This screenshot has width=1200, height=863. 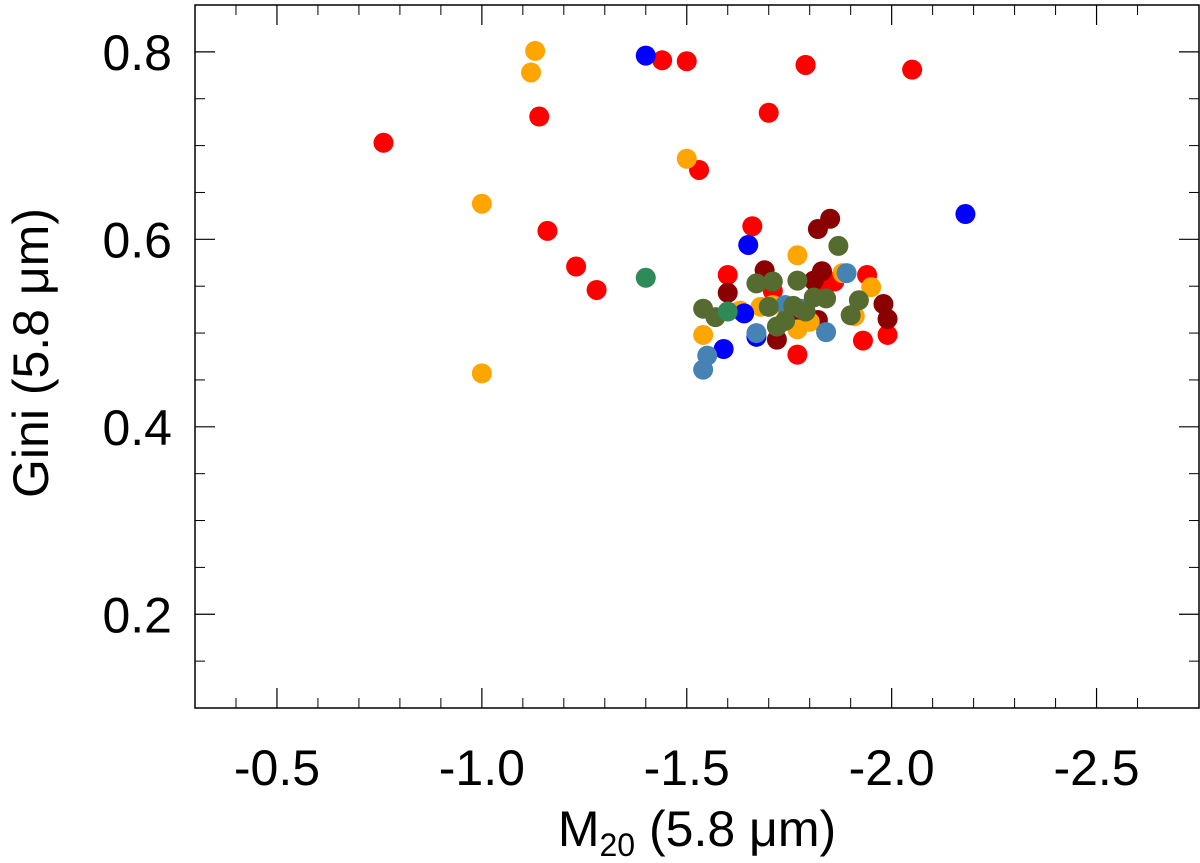 What do you see at coordinates (482, 768) in the screenshot?
I see `x-tick-label: -1.0` at bounding box center [482, 768].